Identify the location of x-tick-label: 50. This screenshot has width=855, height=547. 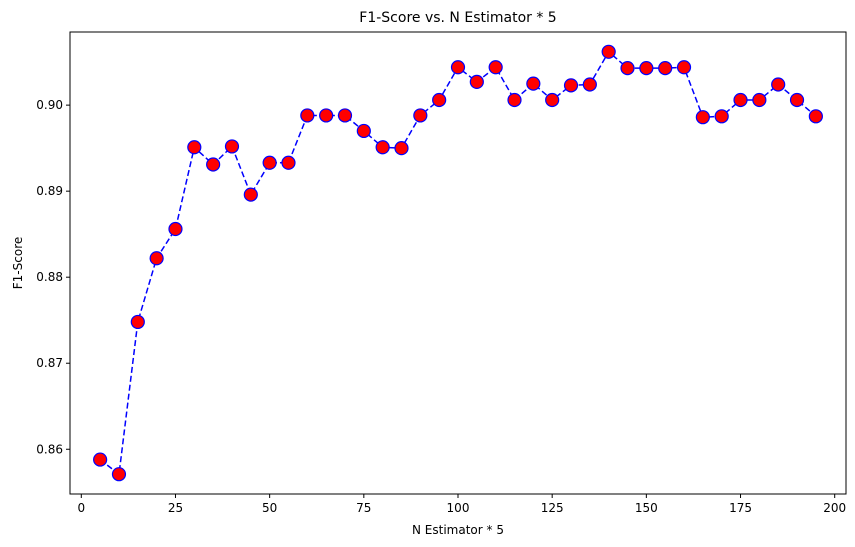
(269, 508).